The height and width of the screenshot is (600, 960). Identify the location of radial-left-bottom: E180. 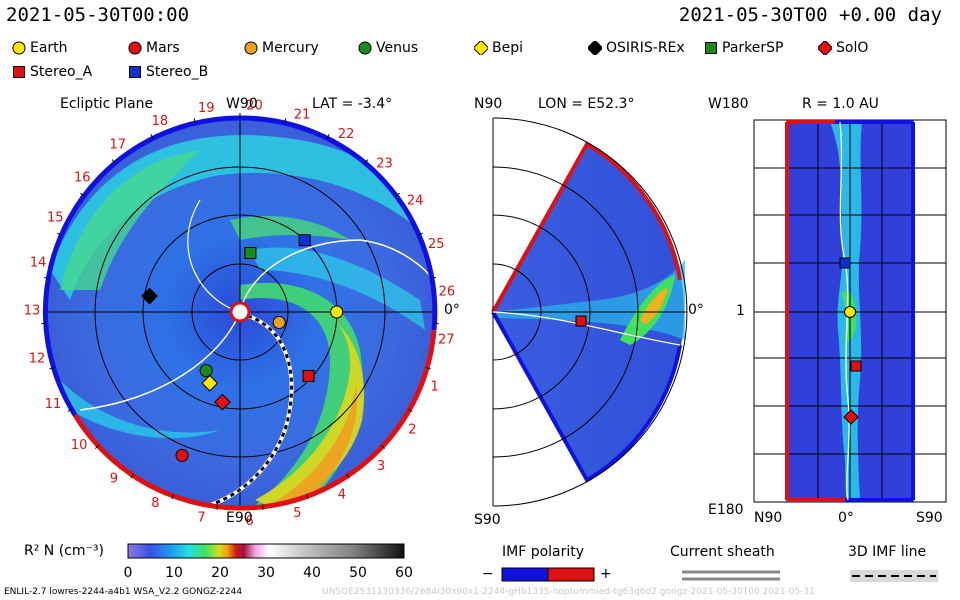
(726, 510).